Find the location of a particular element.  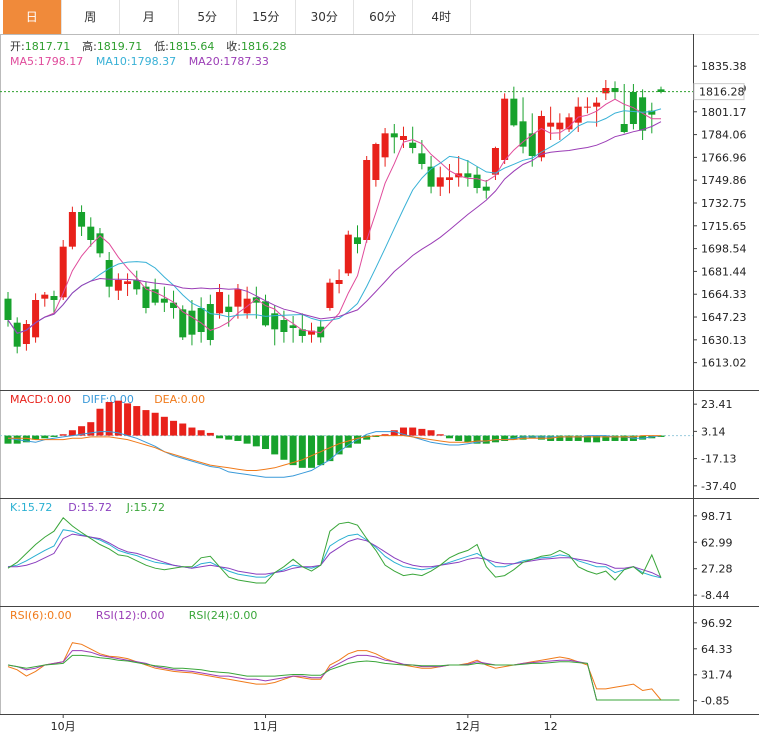

diff-line is located at coordinates (334, 454).